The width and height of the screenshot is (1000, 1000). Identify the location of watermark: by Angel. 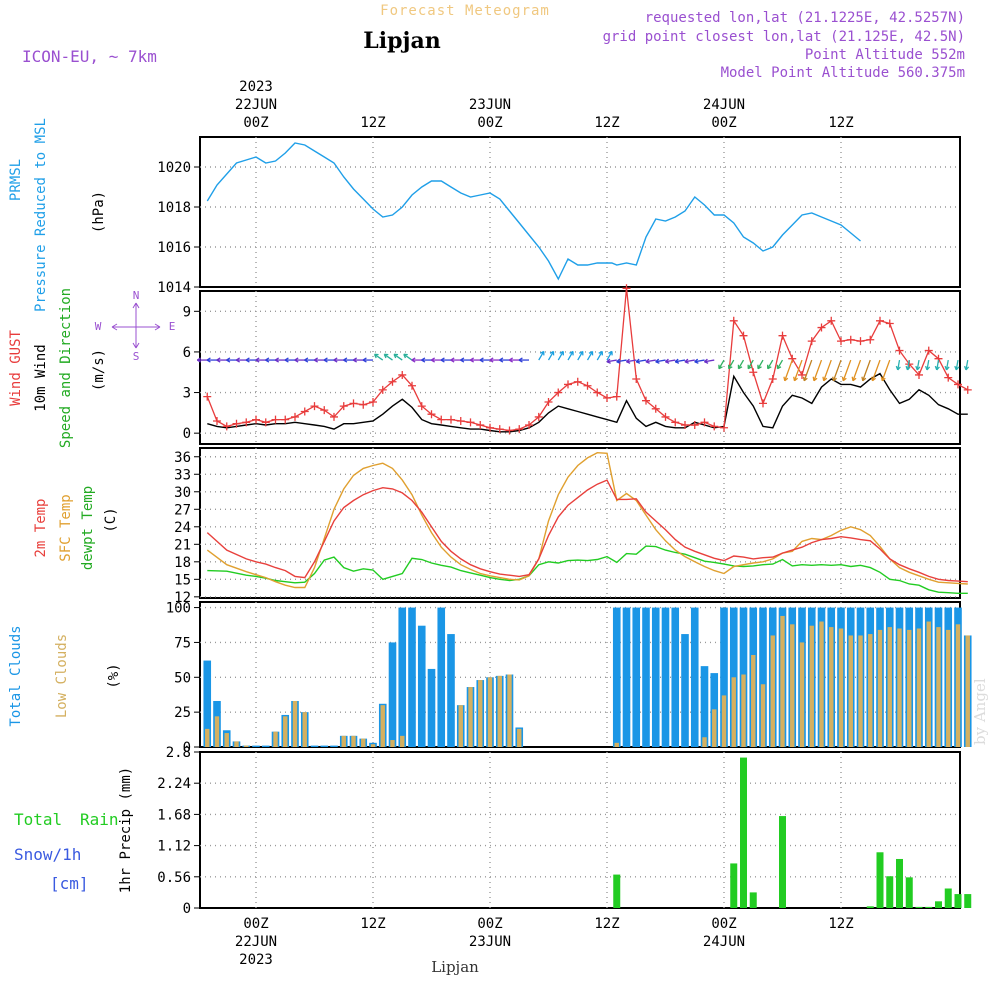
(980, 711).